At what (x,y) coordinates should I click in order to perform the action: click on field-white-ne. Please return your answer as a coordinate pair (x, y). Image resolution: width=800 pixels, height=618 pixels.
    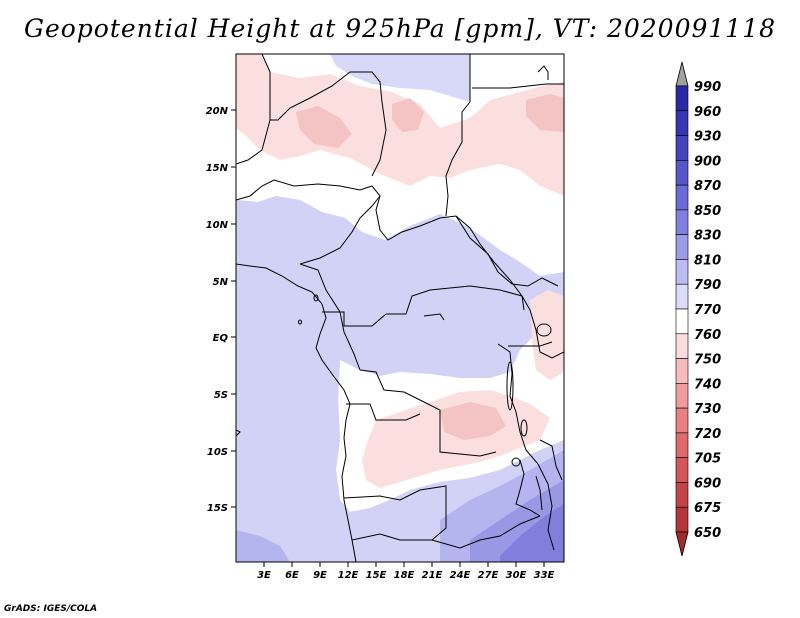
    Looking at the image, I should click on (517, 76).